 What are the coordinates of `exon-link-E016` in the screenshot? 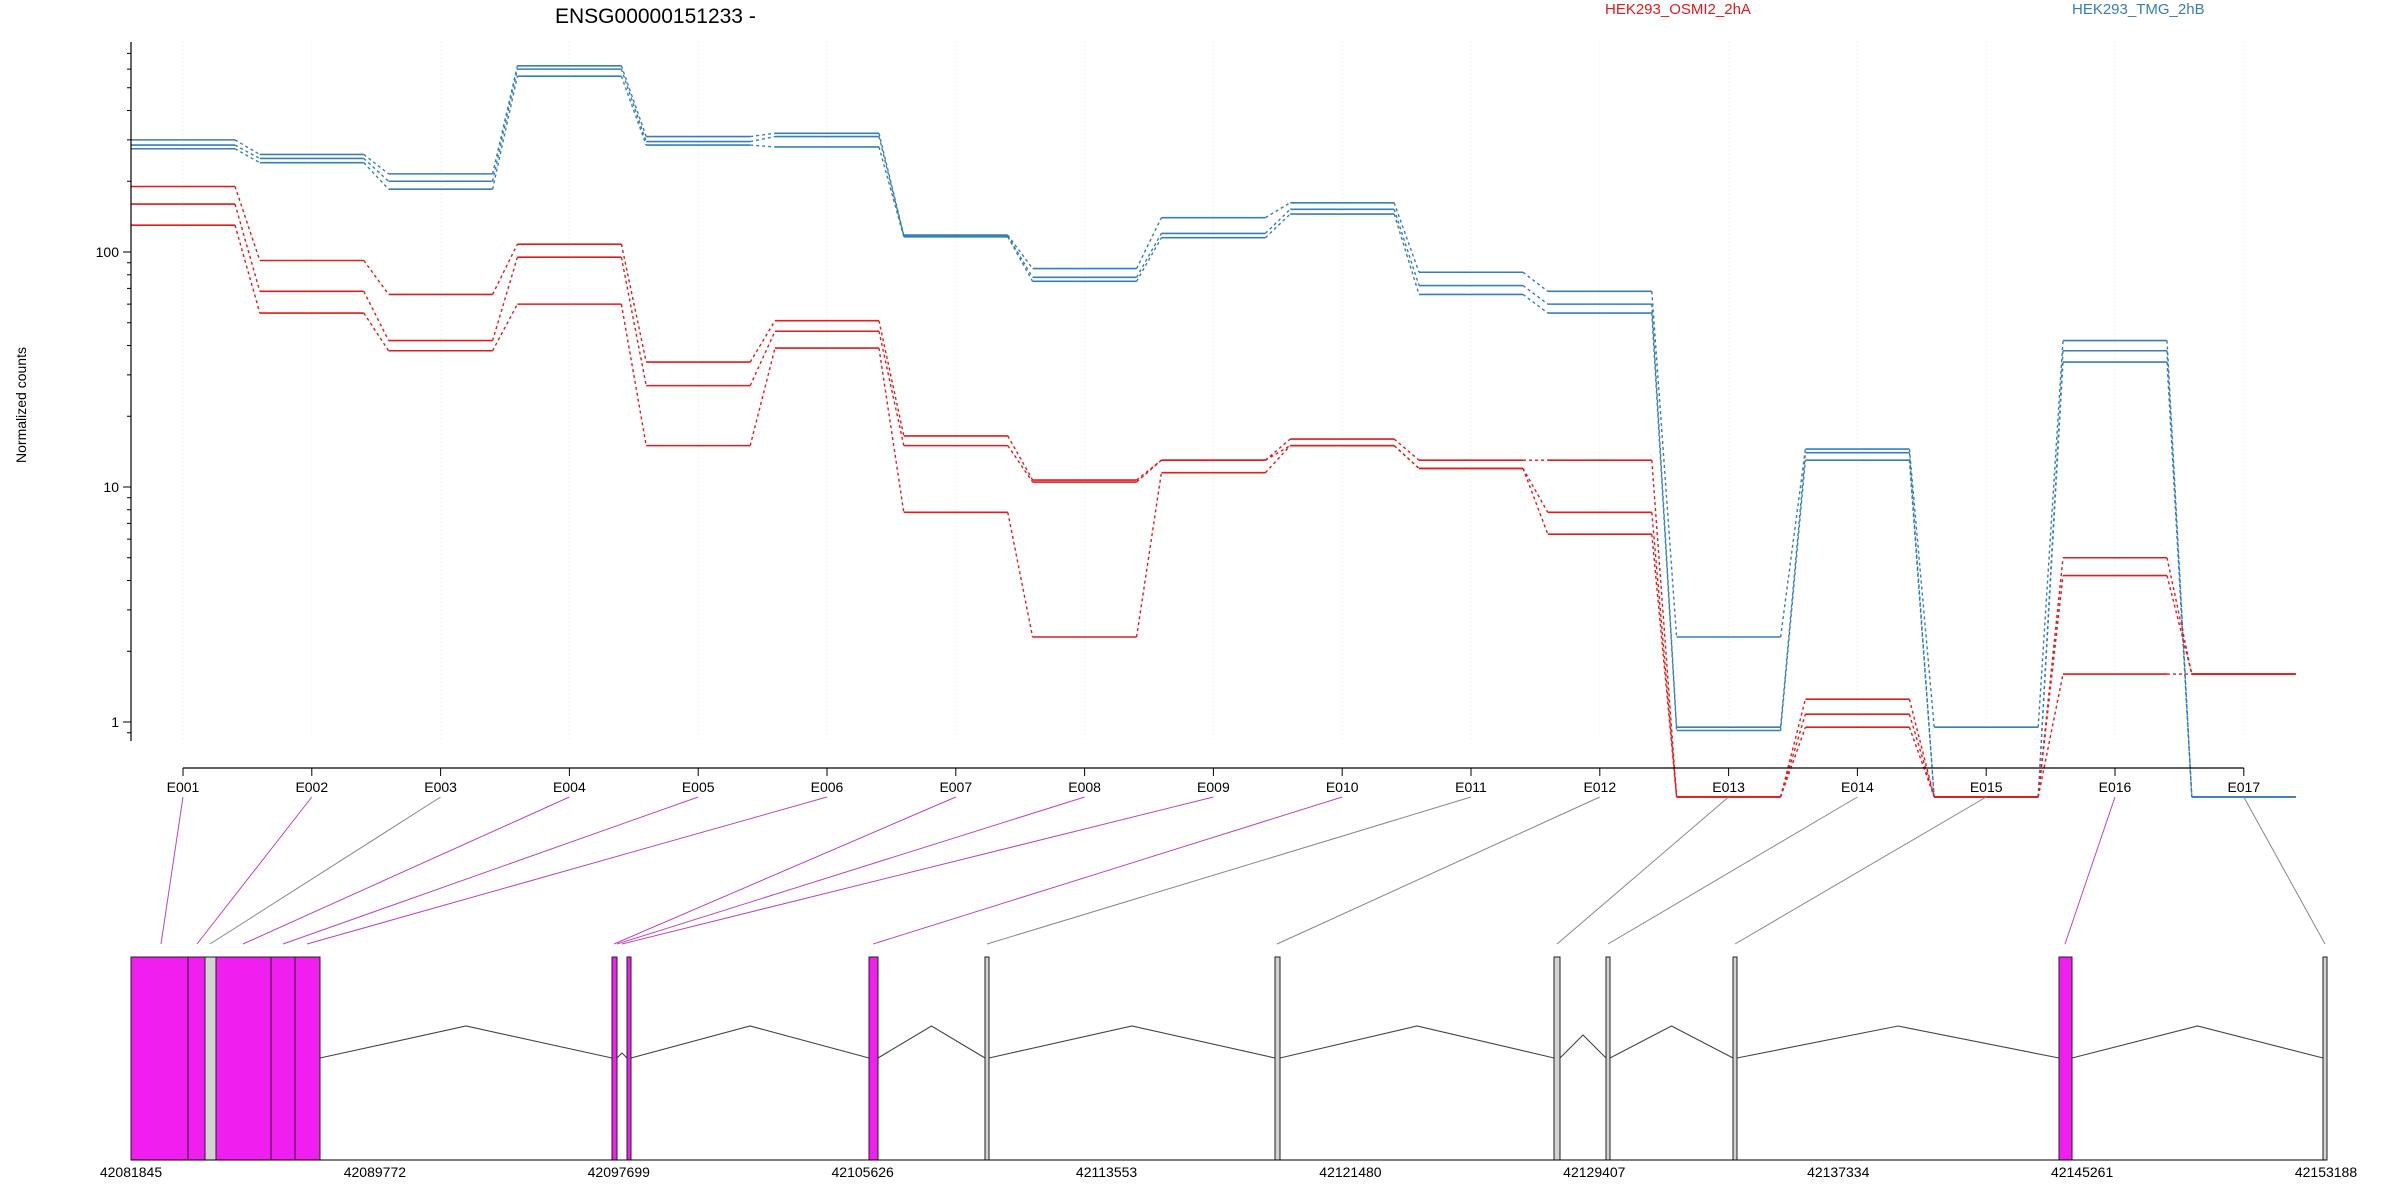 It's located at (2090, 870).